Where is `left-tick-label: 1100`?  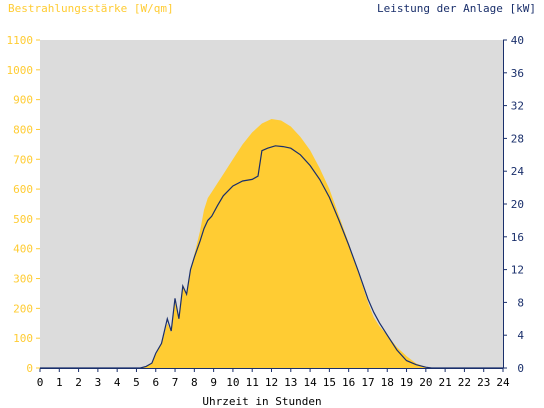
left-tick-label: 1100 is located at coordinates (20, 40).